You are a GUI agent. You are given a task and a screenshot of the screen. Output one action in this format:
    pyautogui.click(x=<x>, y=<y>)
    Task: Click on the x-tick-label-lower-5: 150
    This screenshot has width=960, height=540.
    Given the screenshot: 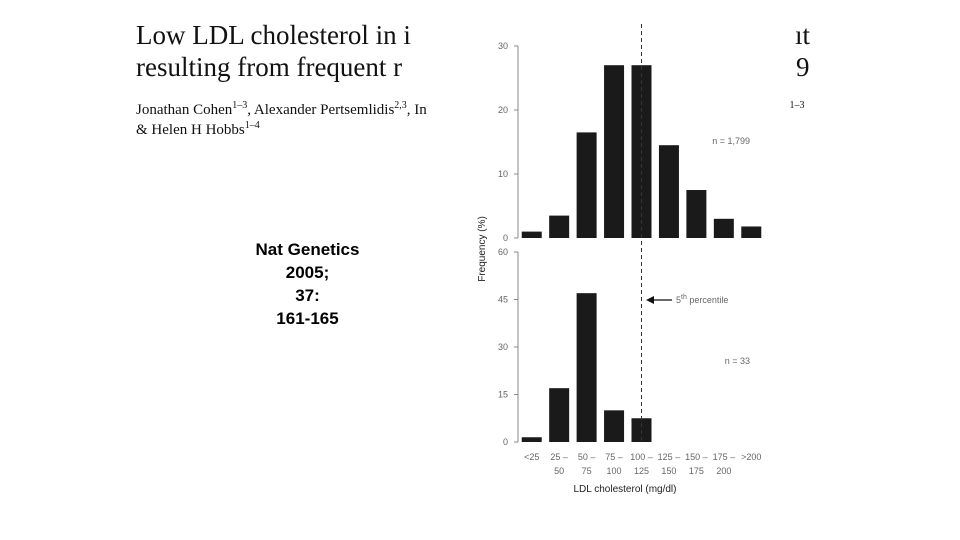 What is the action you would take?
    pyautogui.click(x=668, y=471)
    